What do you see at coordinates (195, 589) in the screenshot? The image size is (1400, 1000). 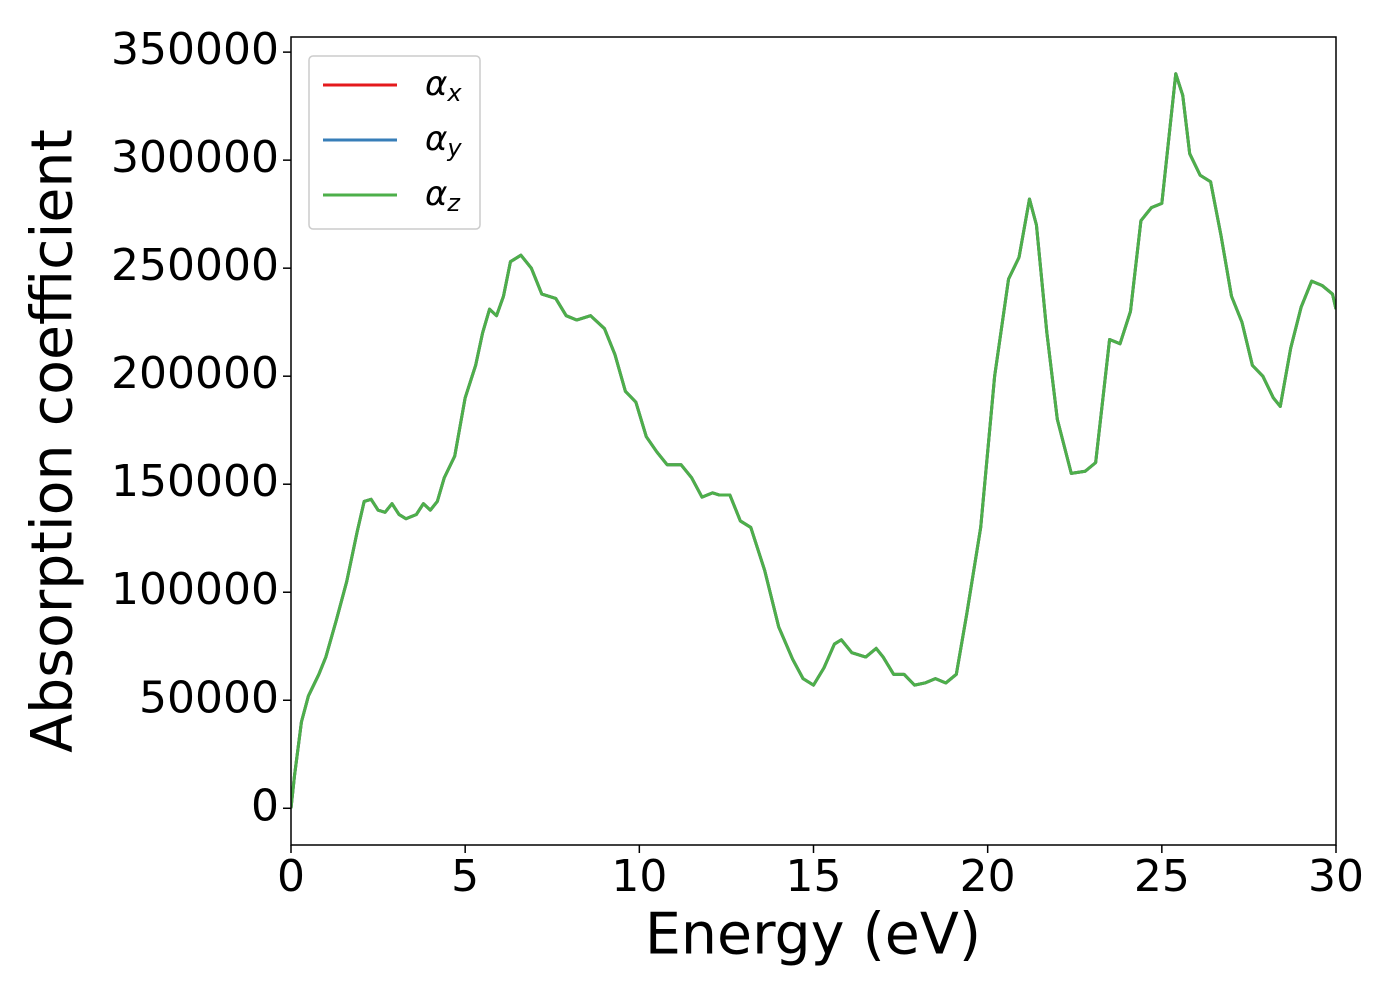 I see `y-tick-label: 100000` at bounding box center [195, 589].